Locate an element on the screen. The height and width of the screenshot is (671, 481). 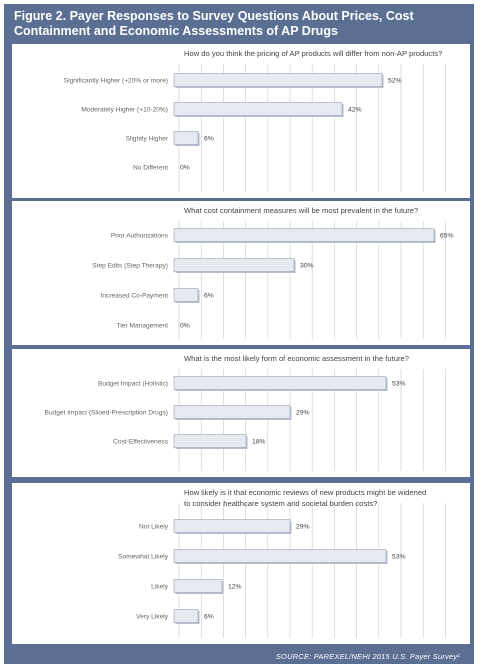
category-label: Not Likely is located at coordinates (154, 527).